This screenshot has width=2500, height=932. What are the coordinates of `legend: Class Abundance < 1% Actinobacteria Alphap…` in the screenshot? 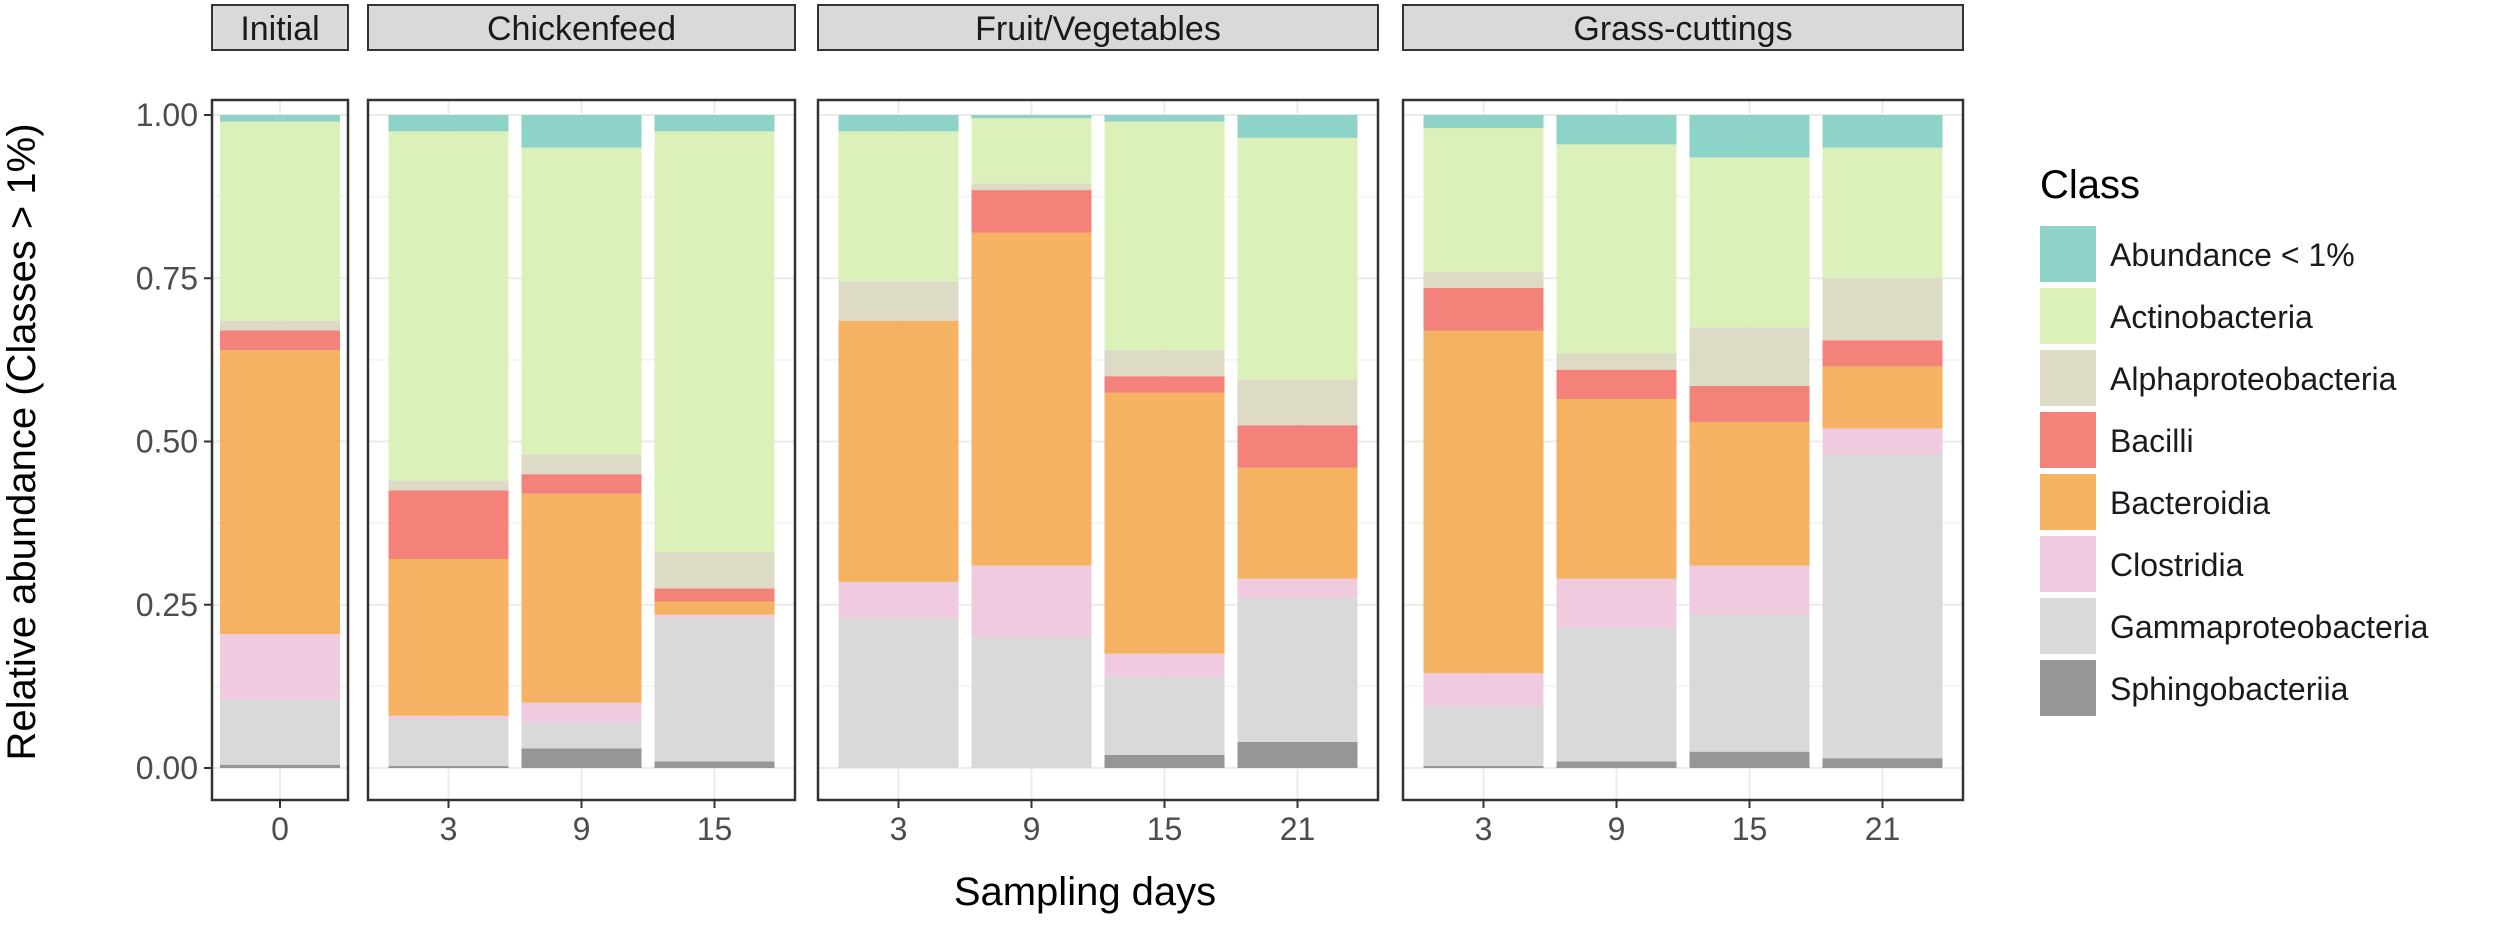 It's located at (2234, 439).